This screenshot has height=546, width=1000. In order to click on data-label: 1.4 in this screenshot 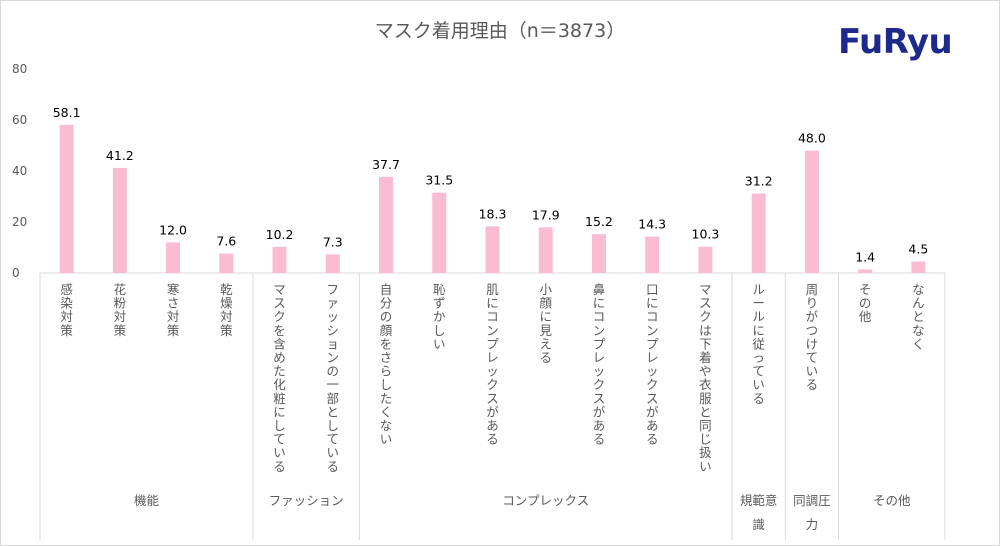, I will do `click(865, 256)`.